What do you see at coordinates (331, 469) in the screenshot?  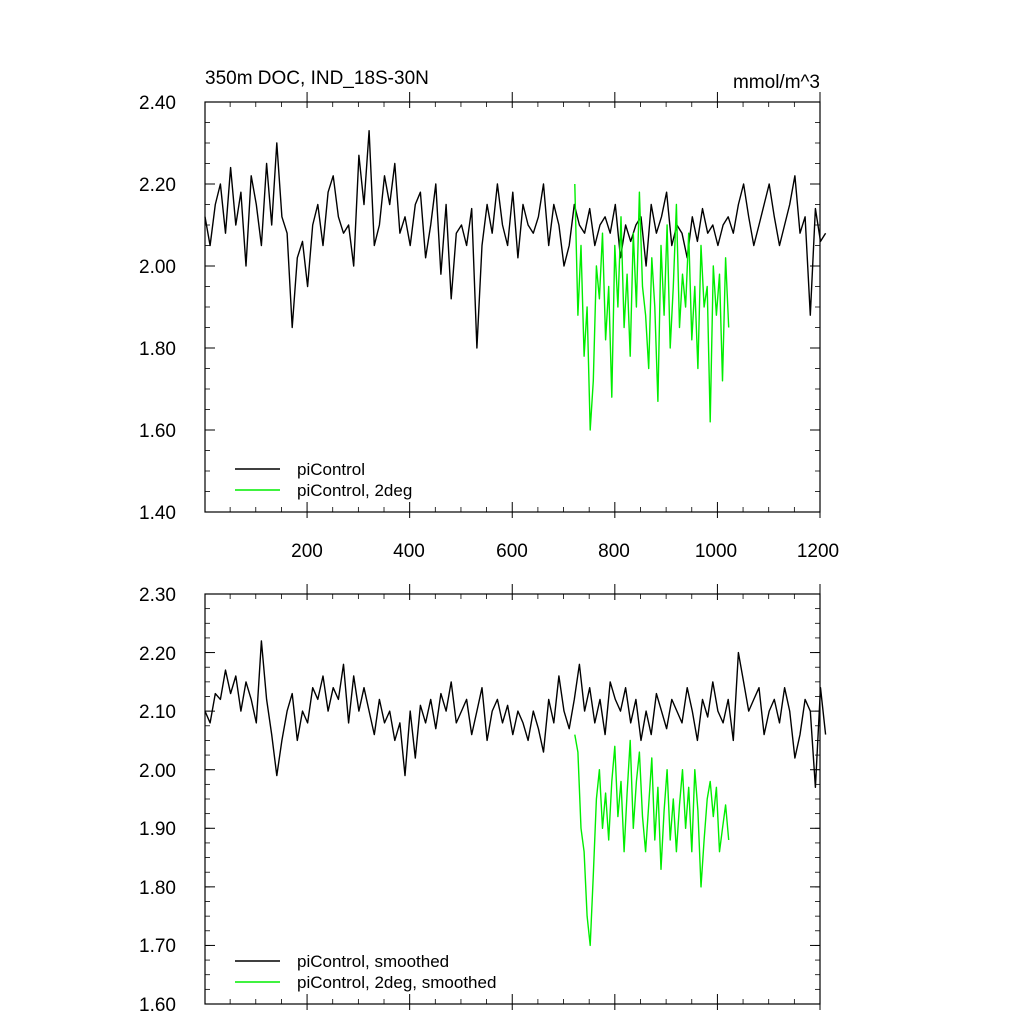 I see `legend-label-picontrol: piControl` at bounding box center [331, 469].